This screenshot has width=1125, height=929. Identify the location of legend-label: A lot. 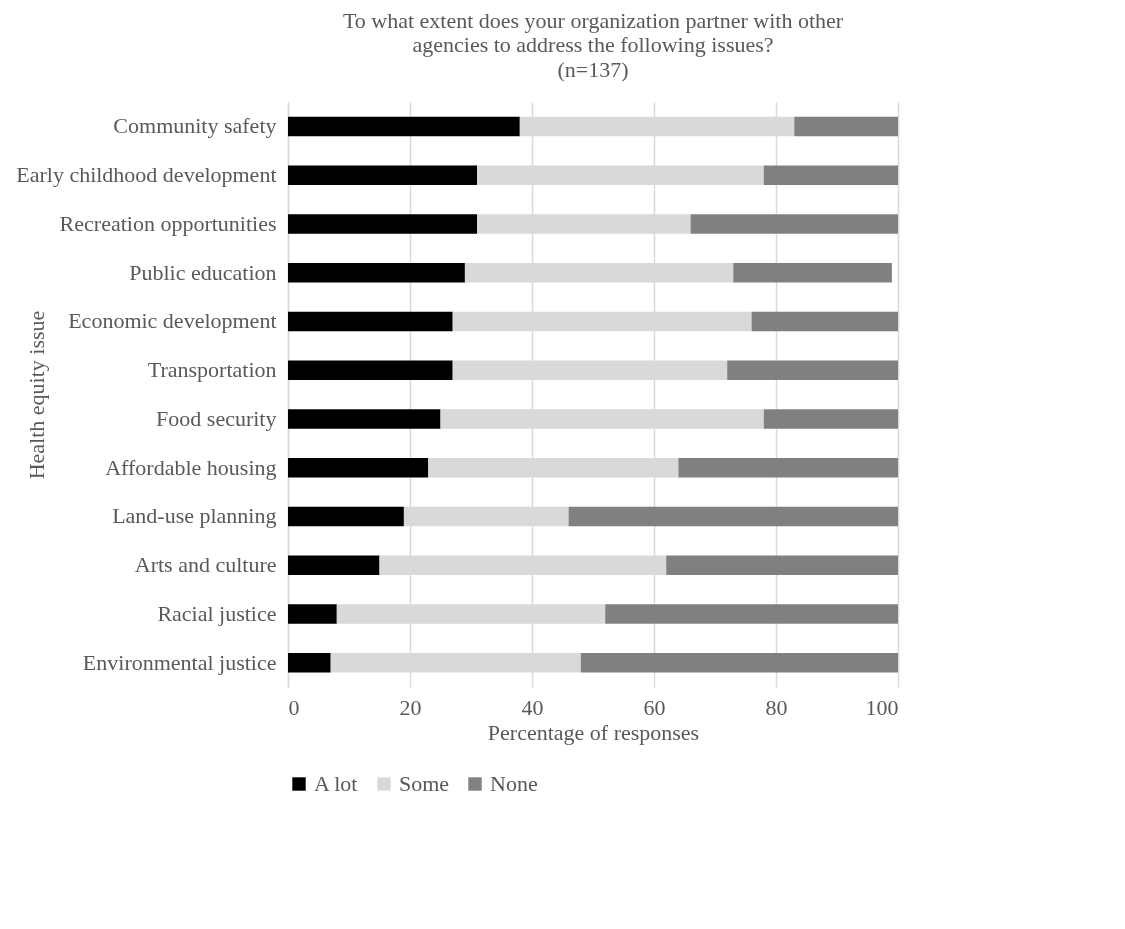
(336, 783).